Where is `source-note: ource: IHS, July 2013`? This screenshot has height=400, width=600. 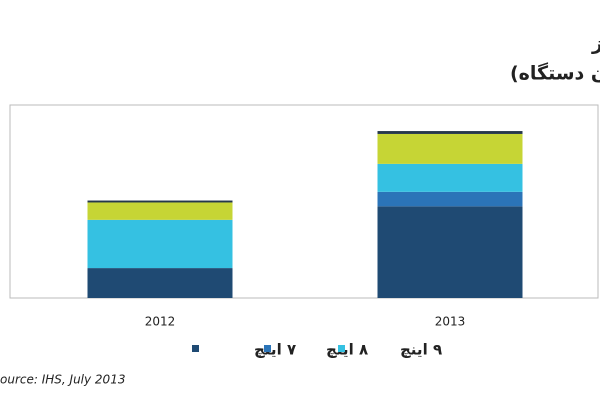 source-note: ource: IHS, July 2013 is located at coordinates (62, 380).